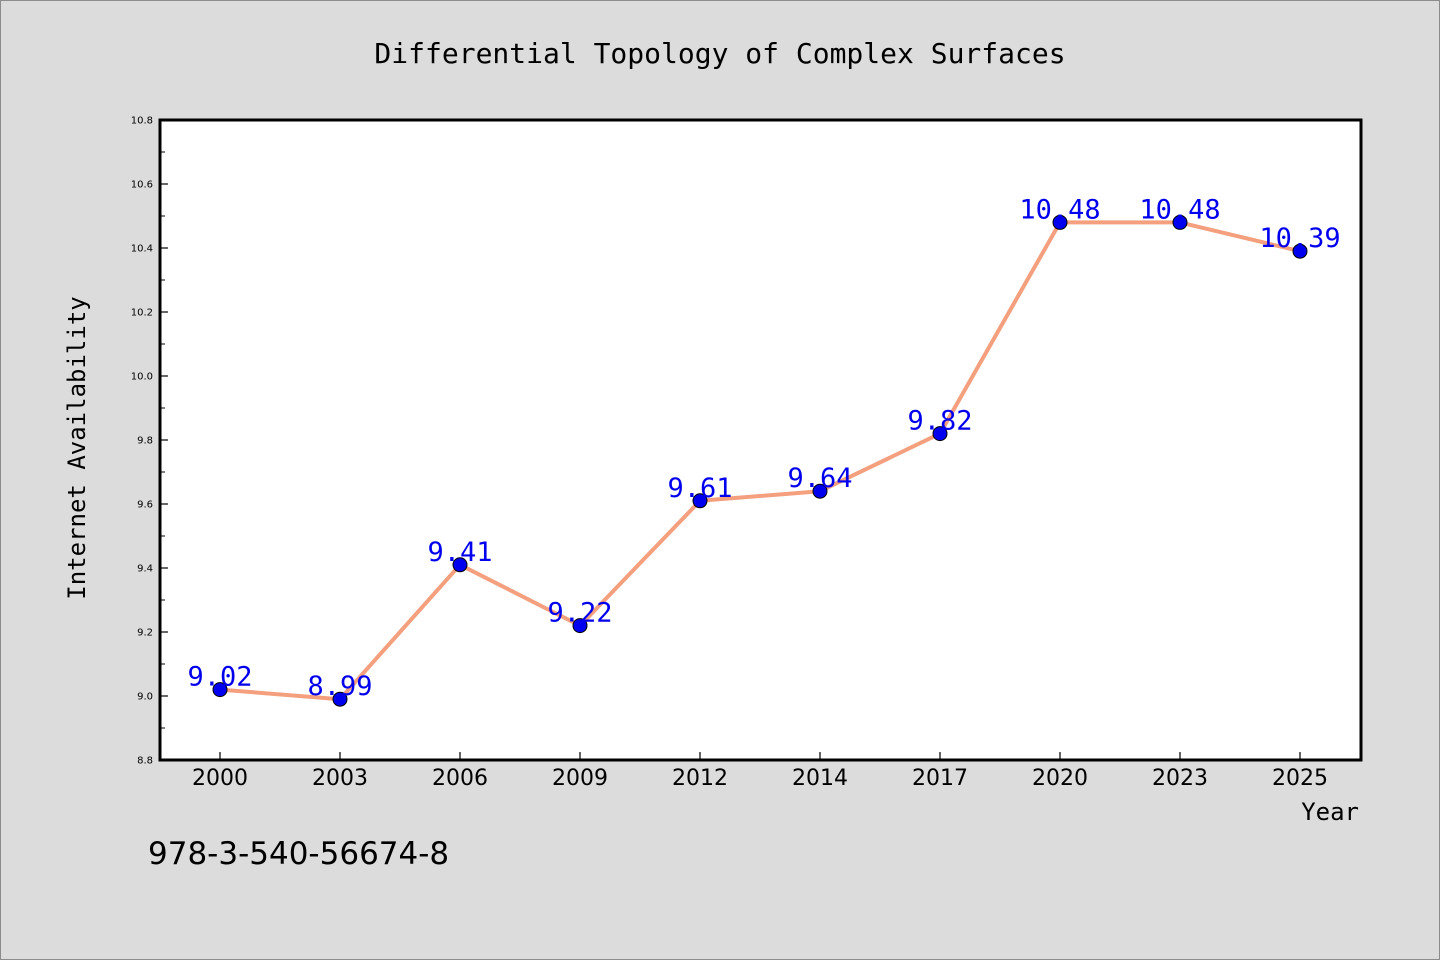 The height and width of the screenshot is (960, 1440). Describe the element at coordinates (145, 761) in the screenshot. I see `y-tick-label: 8.8` at that location.